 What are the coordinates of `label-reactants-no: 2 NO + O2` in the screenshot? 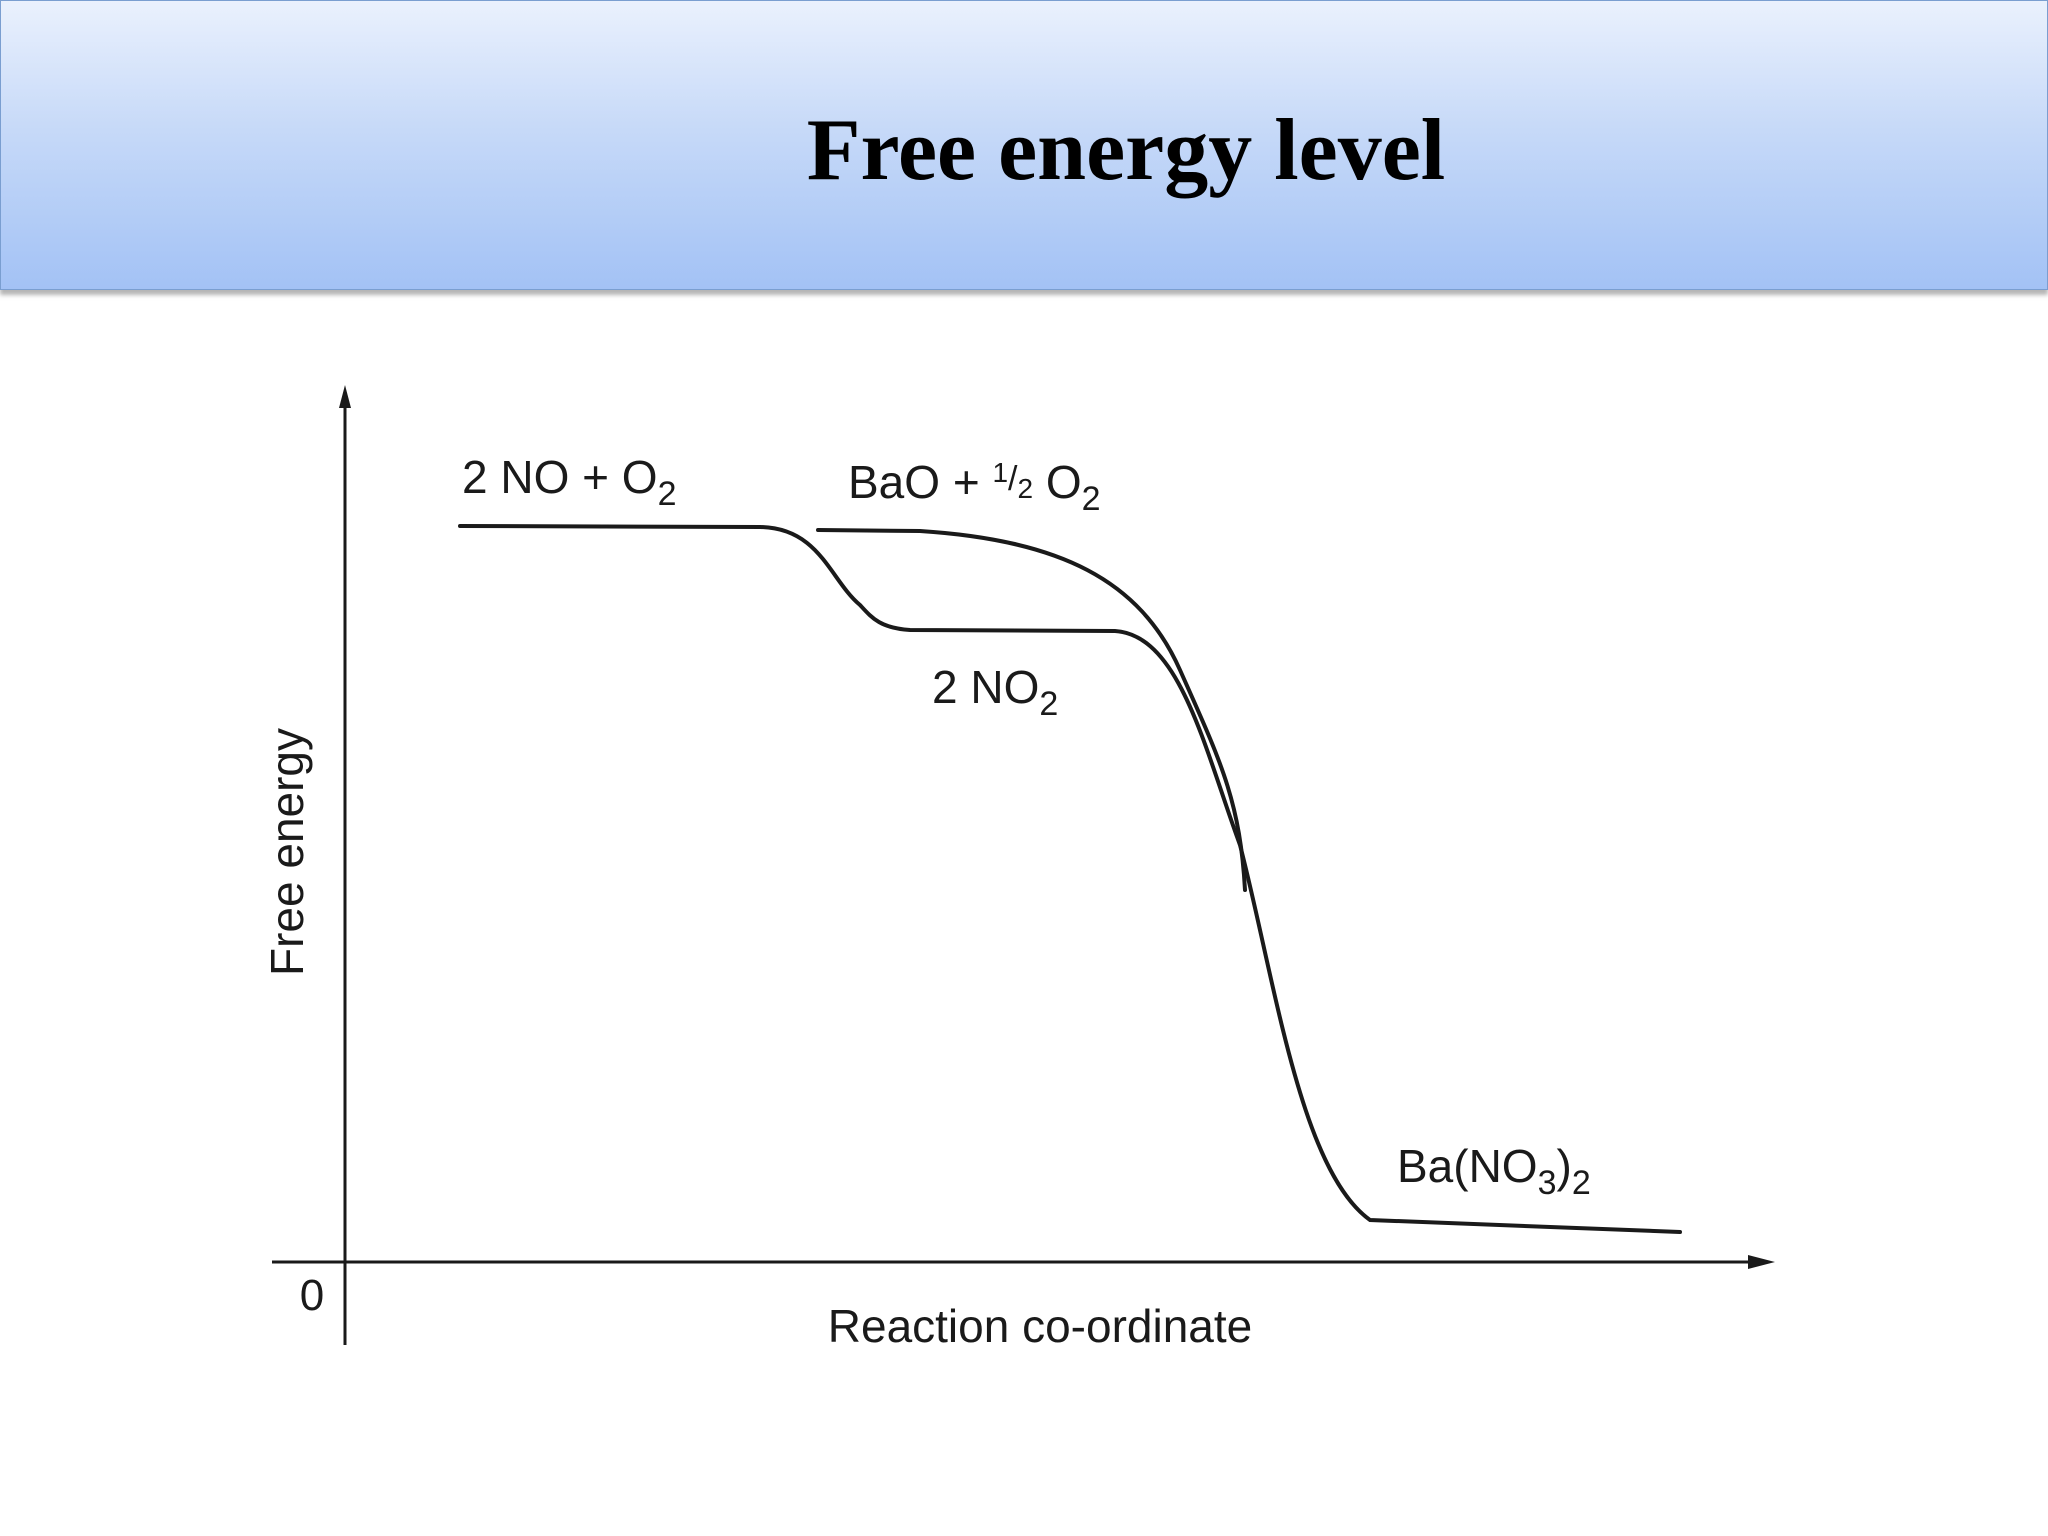 It's located at (569, 482).